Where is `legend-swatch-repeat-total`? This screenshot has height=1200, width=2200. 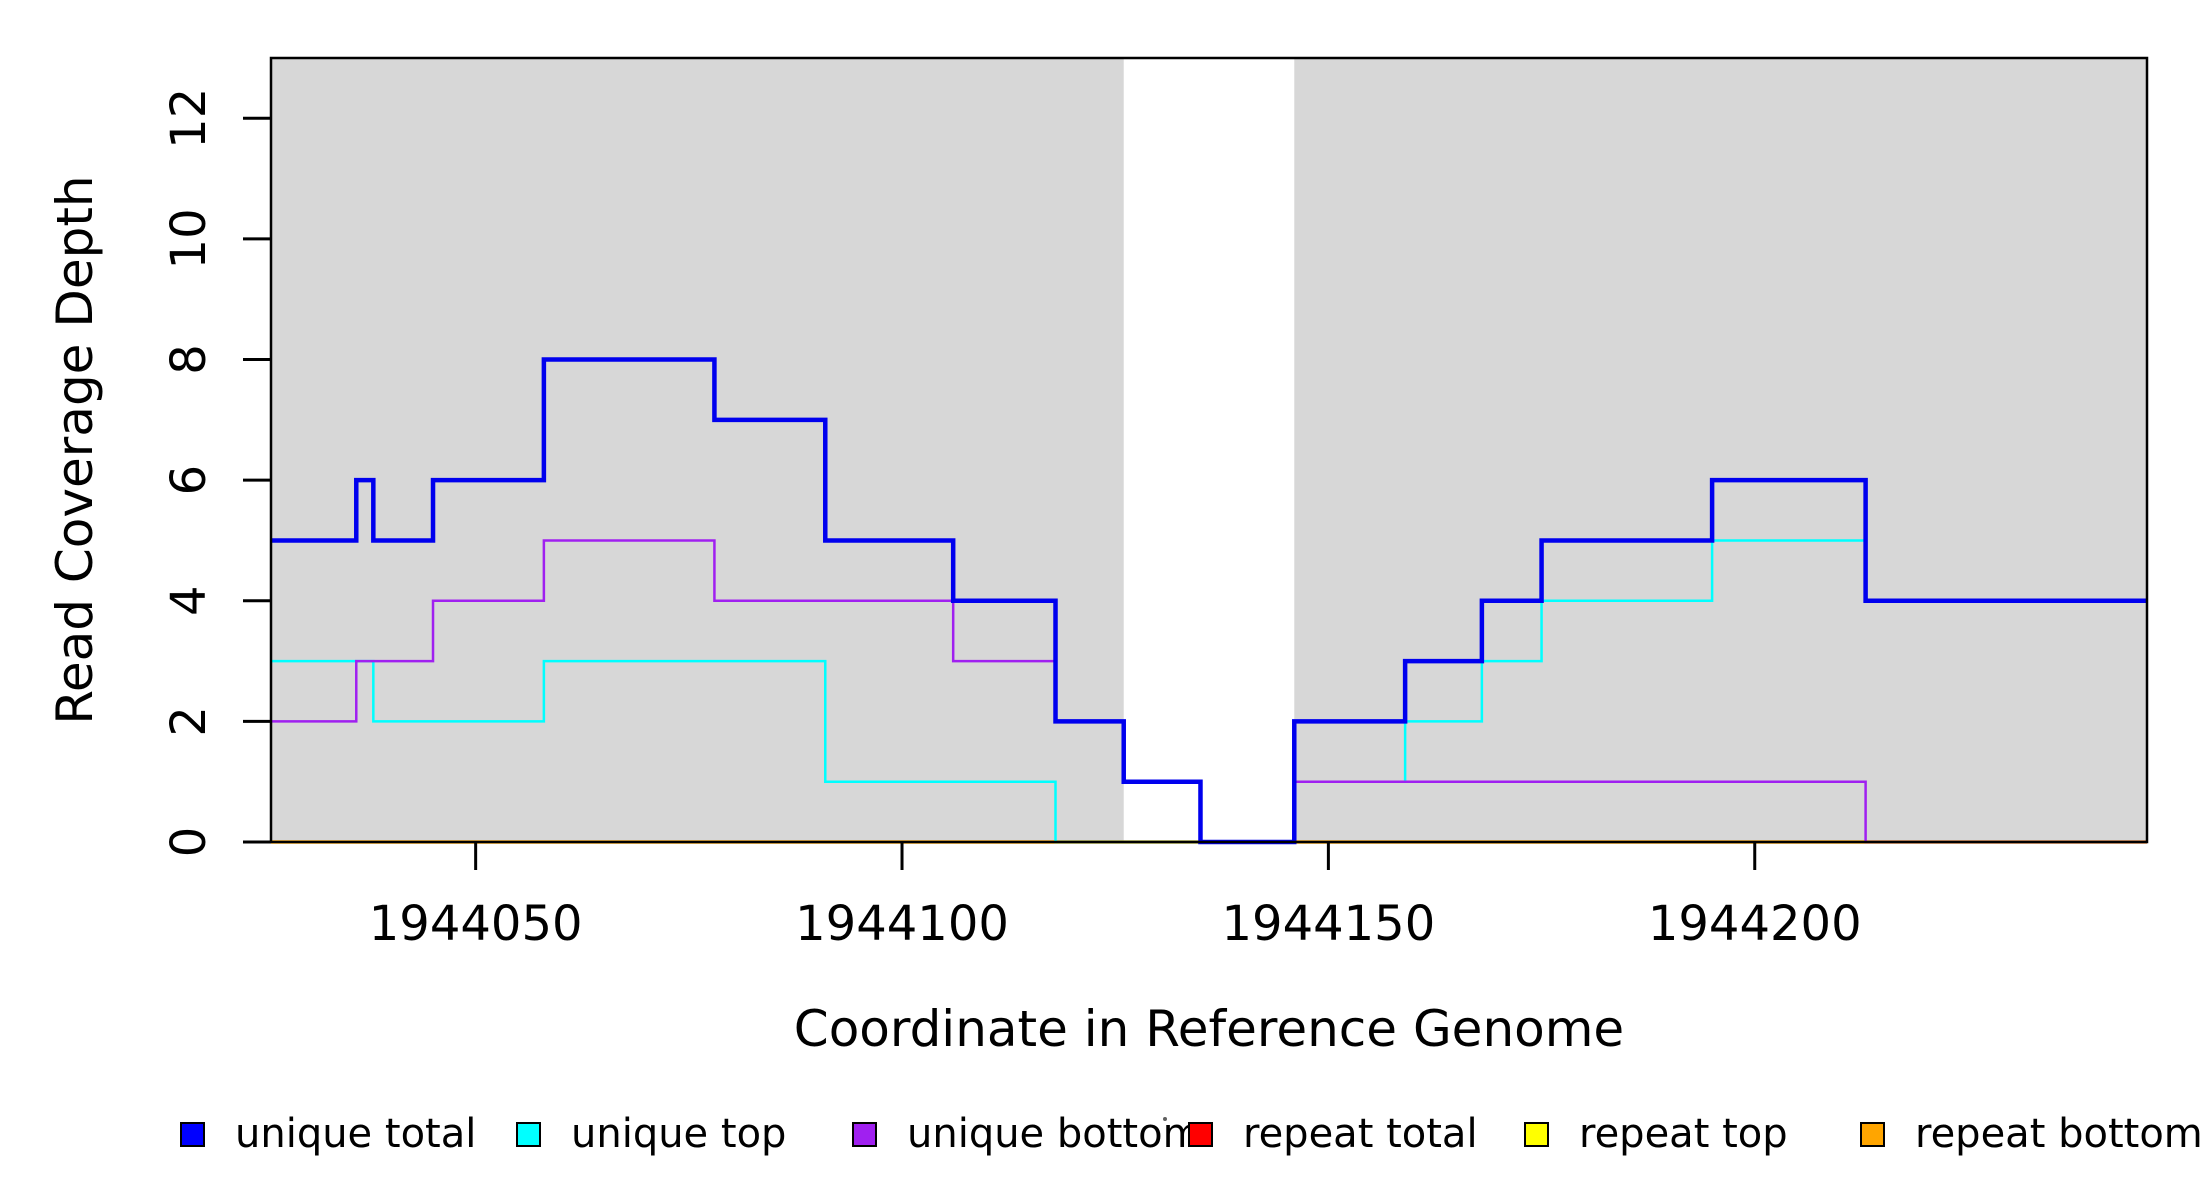 legend-swatch-repeat-total is located at coordinates (1200, 1134).